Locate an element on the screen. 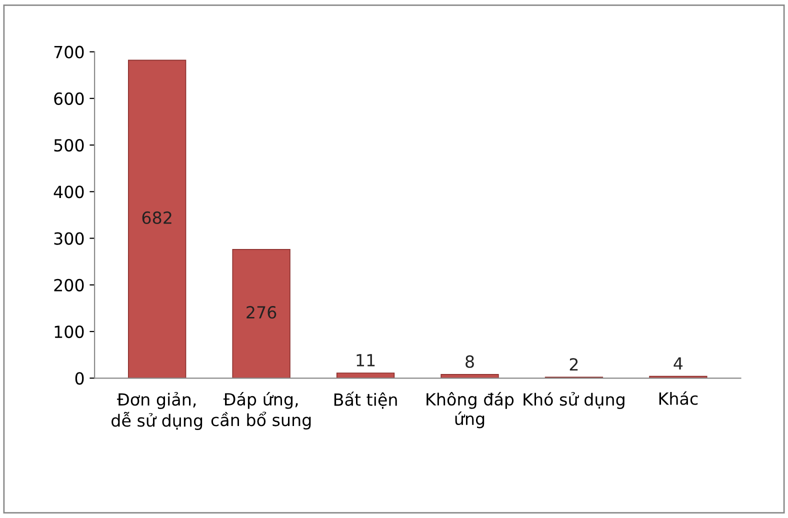 This screenshot has height=518, width=788. data-label: 276 is located at coordinates (261, 312).